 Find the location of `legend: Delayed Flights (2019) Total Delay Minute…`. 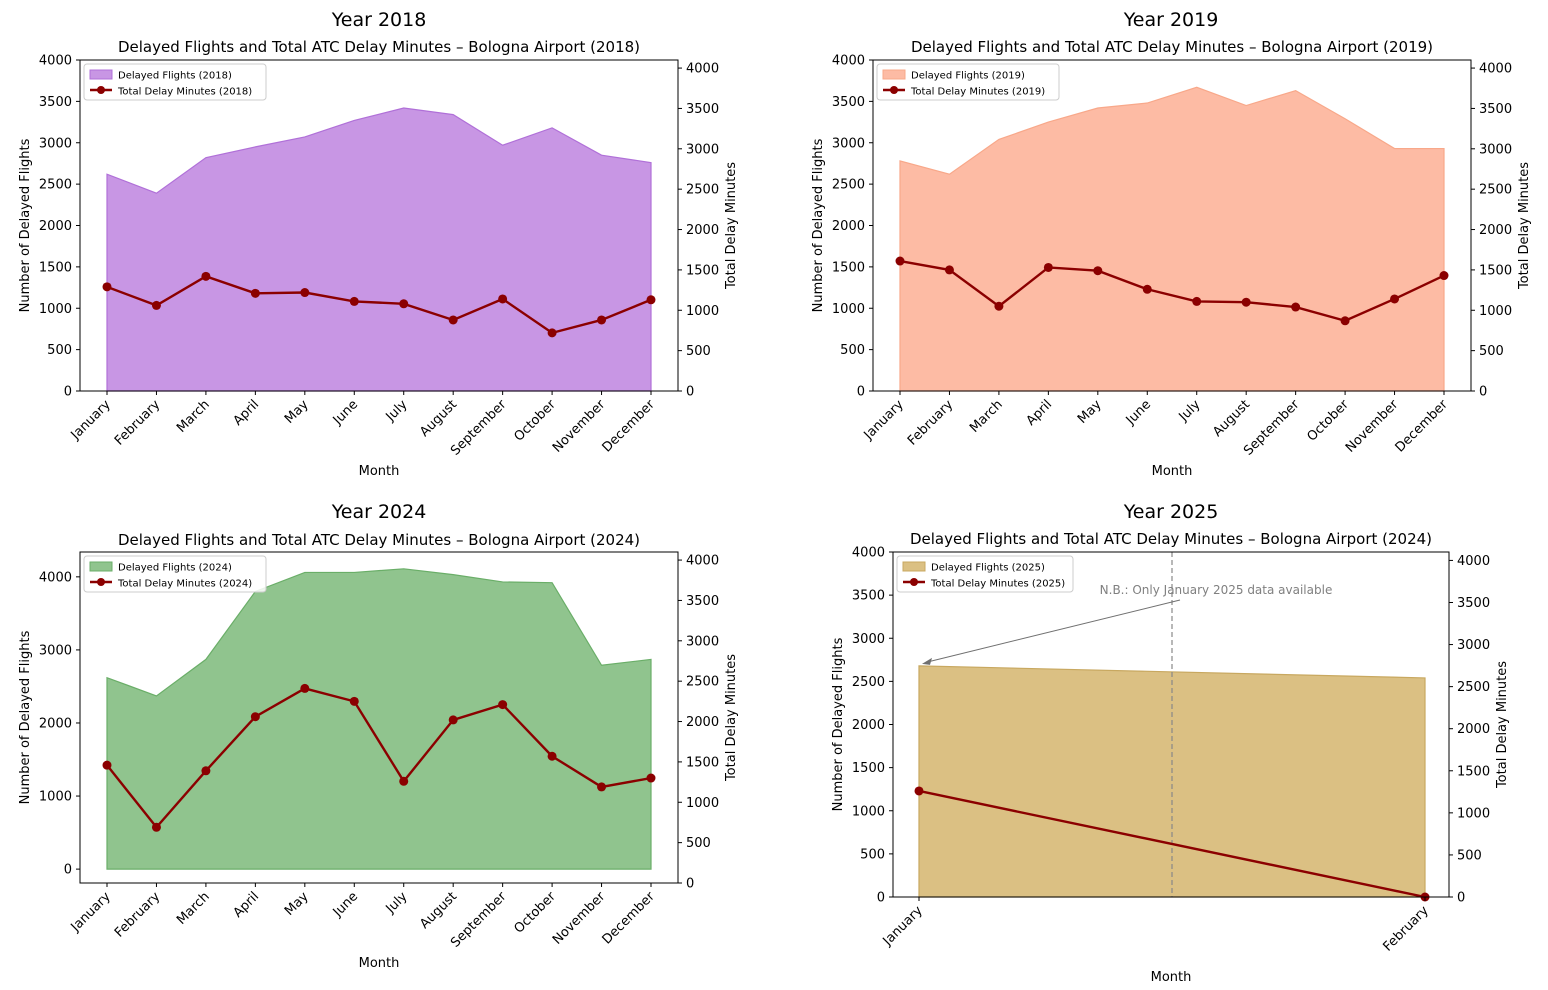

legend: Delayed Flights (2019) Total Delay Minute… is located at coordinates (968, 82).